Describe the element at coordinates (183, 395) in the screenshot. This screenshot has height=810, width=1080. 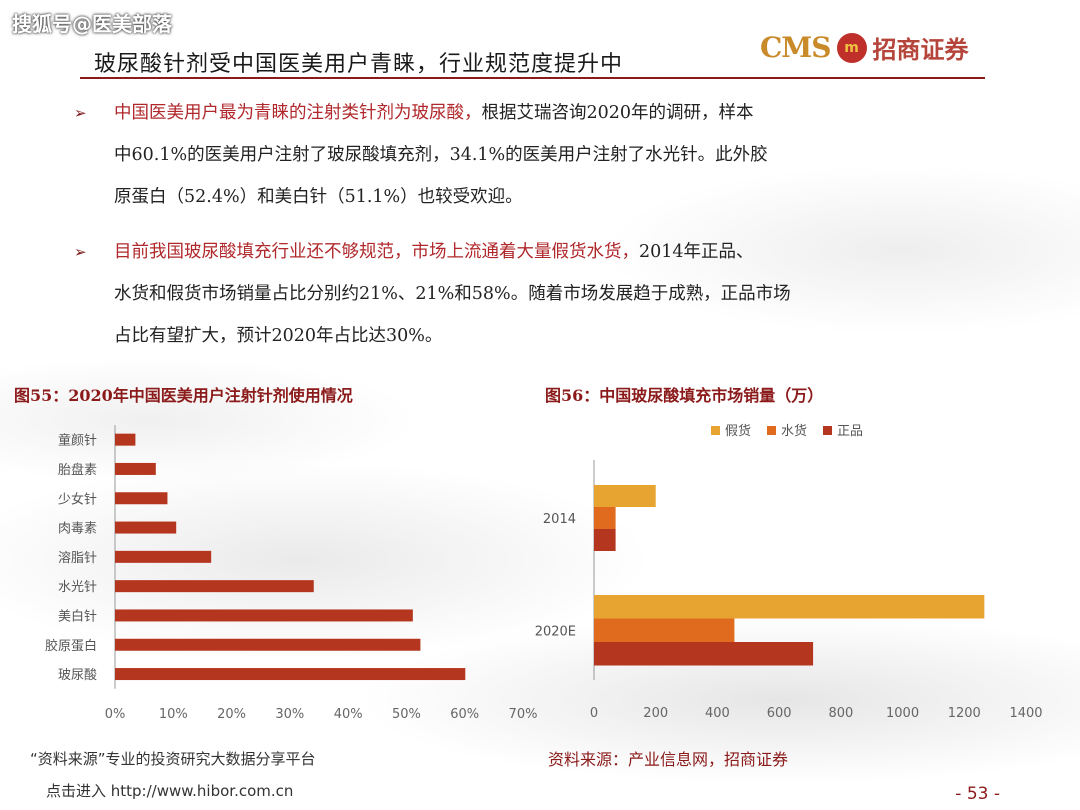
I see `figure-55-title: 图55：2020年中国医美用户注射针剂使用情况` at that location.